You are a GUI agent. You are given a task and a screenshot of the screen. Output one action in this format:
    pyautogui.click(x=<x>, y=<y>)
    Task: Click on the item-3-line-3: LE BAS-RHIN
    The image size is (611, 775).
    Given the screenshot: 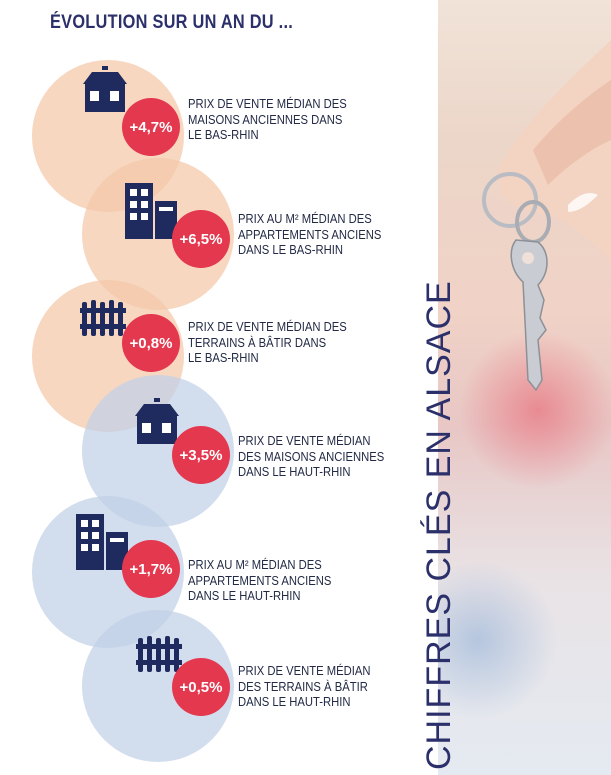 What is the action you would take?
    pyautogui.click(x=223, y=358)
    